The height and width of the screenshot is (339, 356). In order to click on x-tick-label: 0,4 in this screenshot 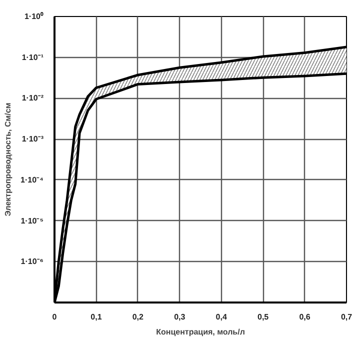, I will do `click(222, 317)`.